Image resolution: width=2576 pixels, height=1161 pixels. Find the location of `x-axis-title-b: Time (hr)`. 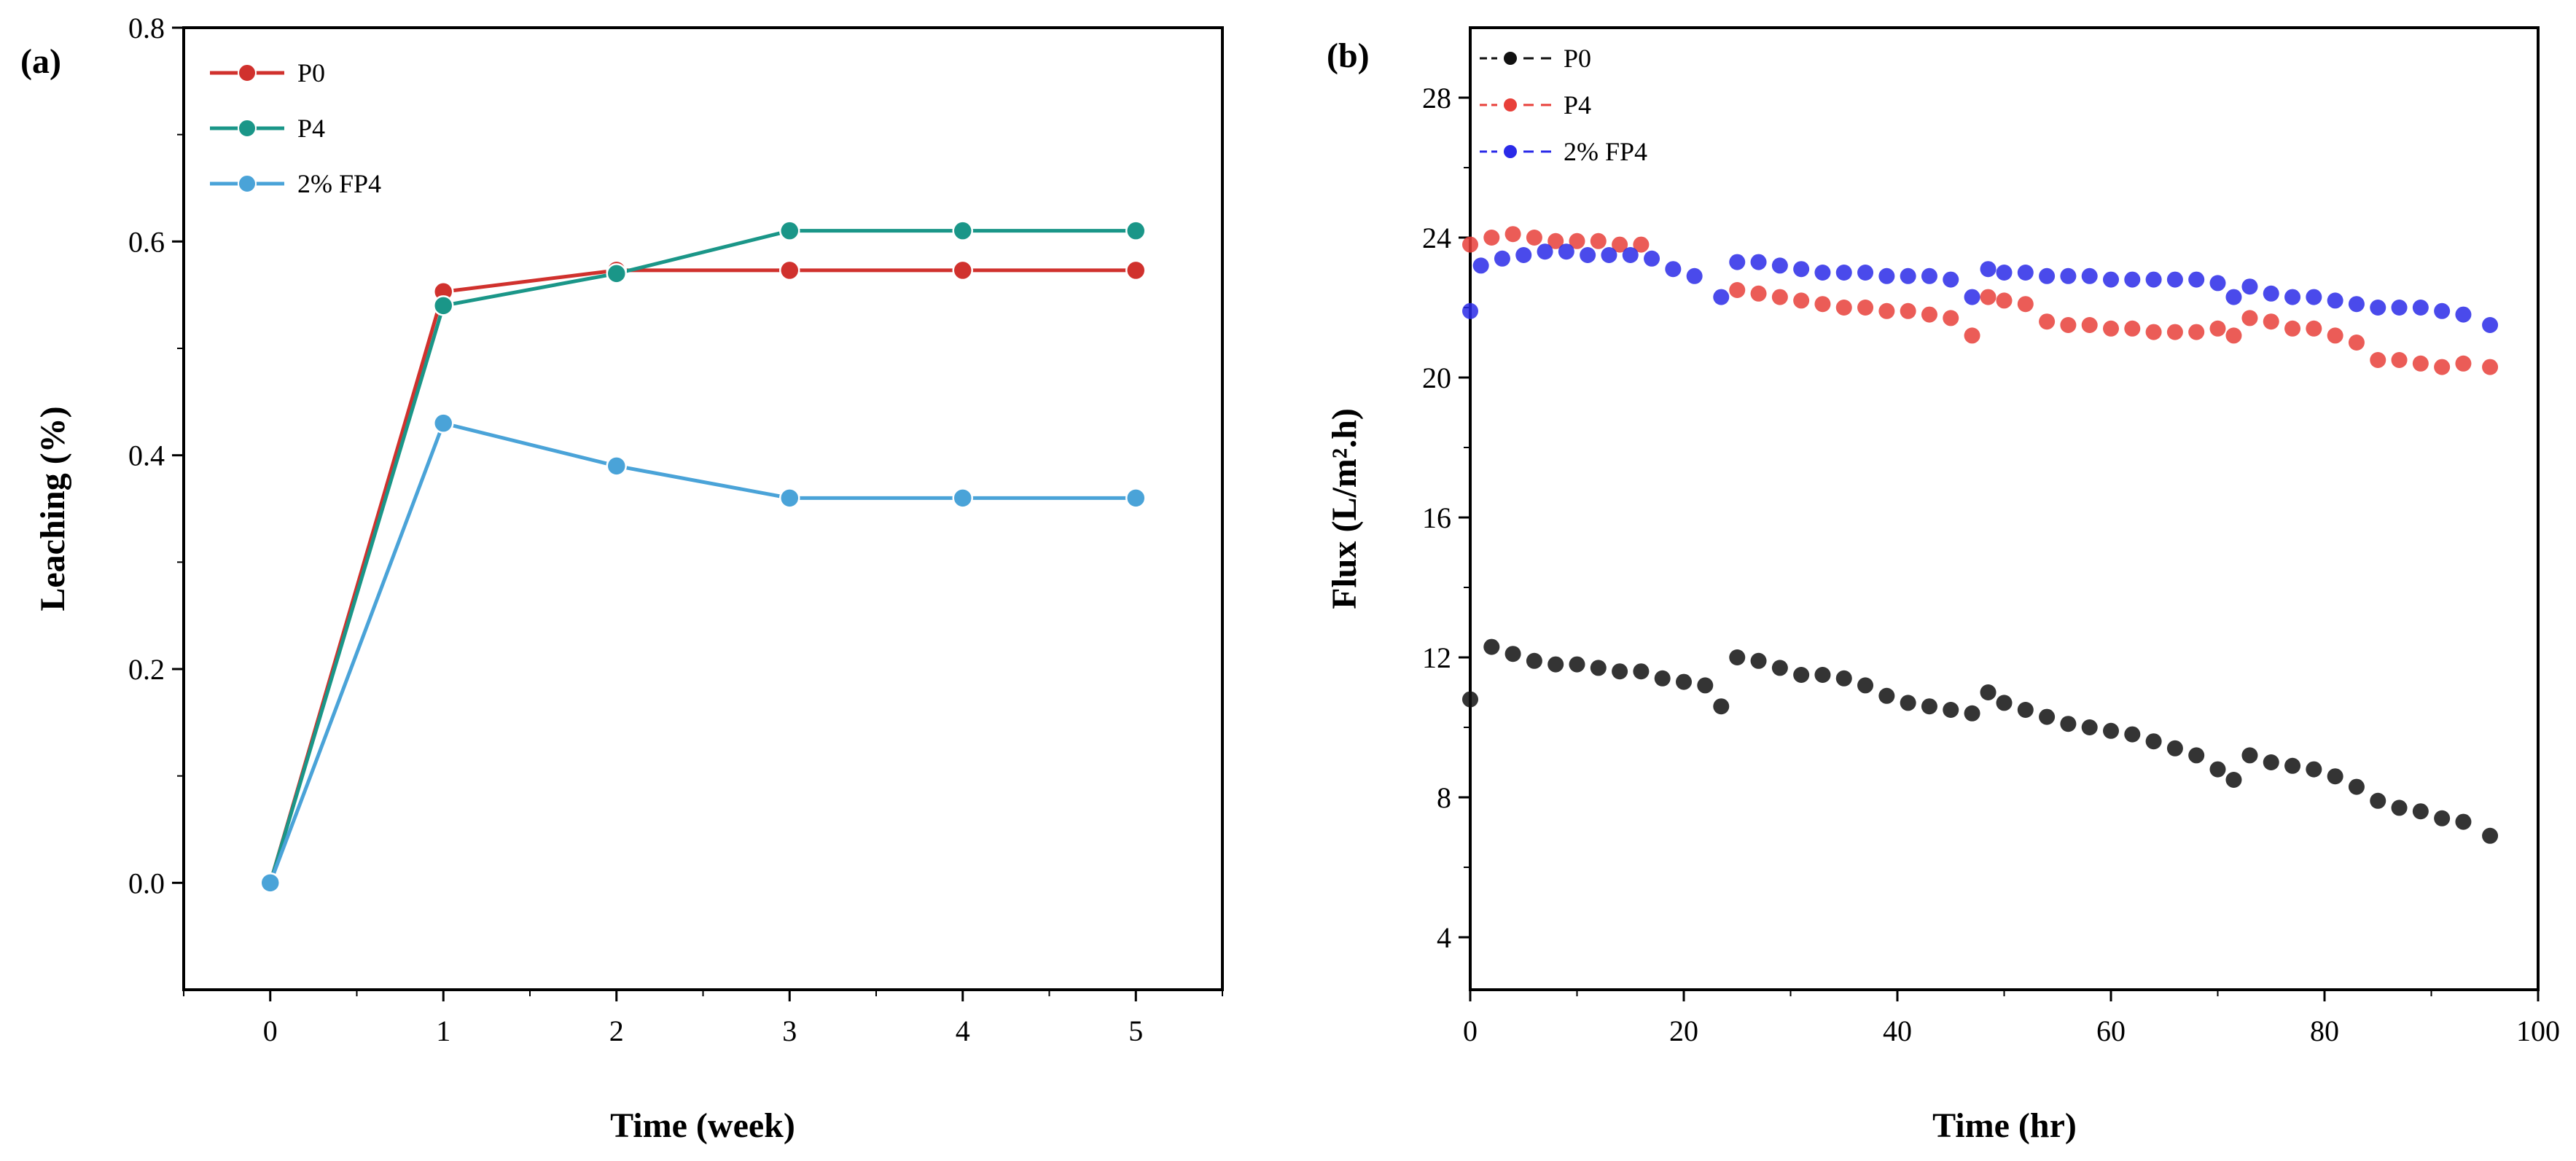

x-axis-title-b: Time (hr) is located at coordinates (2005, 1125).